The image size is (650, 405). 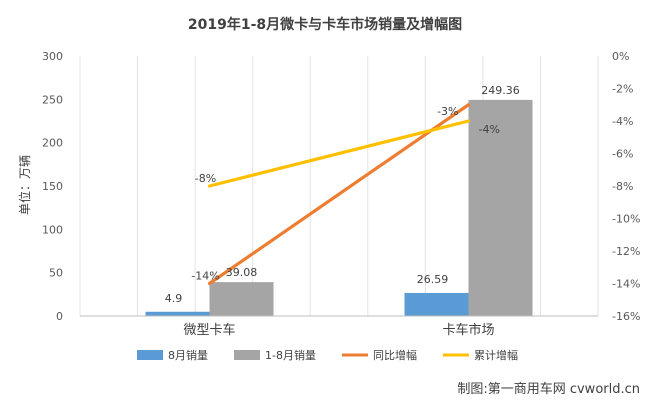 What do you see at coordinates (622, 154) in the screenshot?
I see `y2-tick-label: -6%` at bounding box center [622, 154].